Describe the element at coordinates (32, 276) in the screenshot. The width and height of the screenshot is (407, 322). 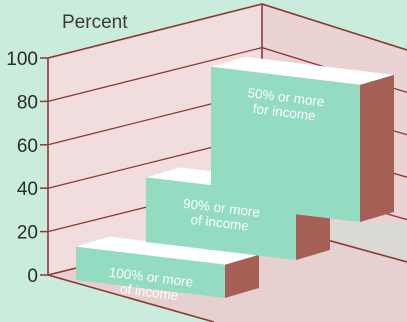
I see `y-tick-label: 0` at that location.